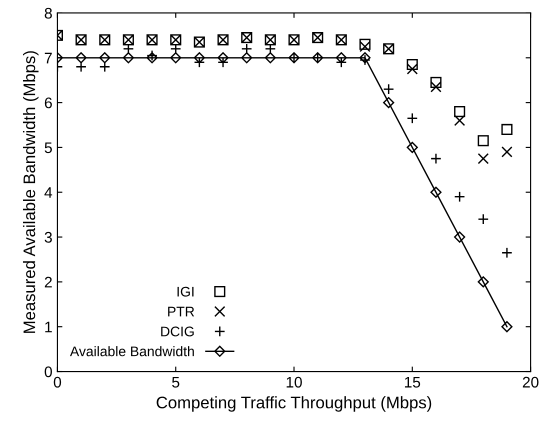 The height and width of the screenshot is (432, 547). I want to click on y-tick-label: 0, so click(48, 372).